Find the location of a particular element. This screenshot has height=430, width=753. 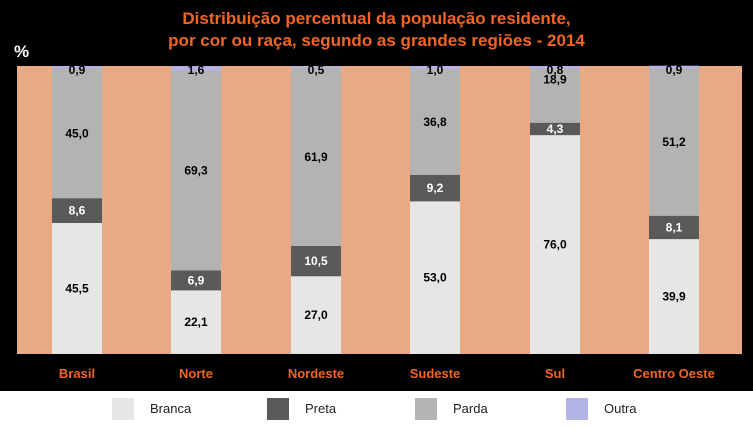

legend-swatch-branca is located at coordinates (123, 409).